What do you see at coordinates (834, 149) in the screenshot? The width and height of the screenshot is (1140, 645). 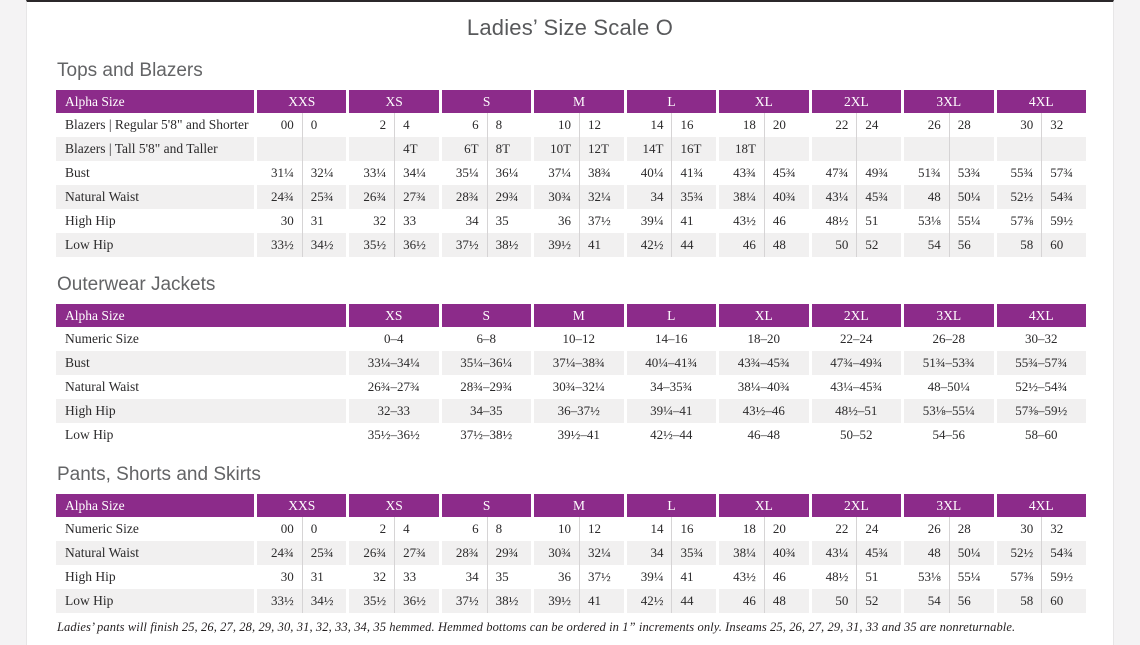 I see `value-left` at bounding box center [834, 149].